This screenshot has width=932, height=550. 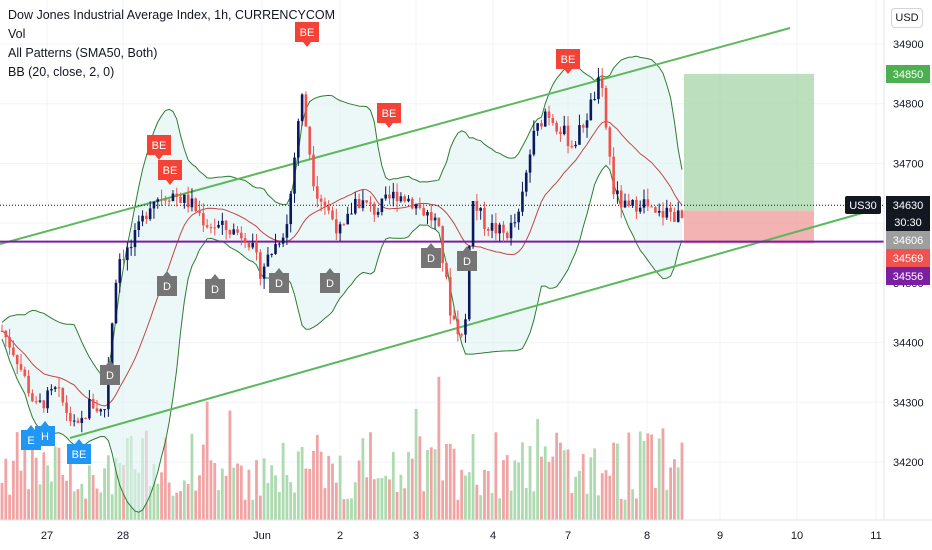 I want to click on price-tick-label: 34800, so click(x=908, y=105).